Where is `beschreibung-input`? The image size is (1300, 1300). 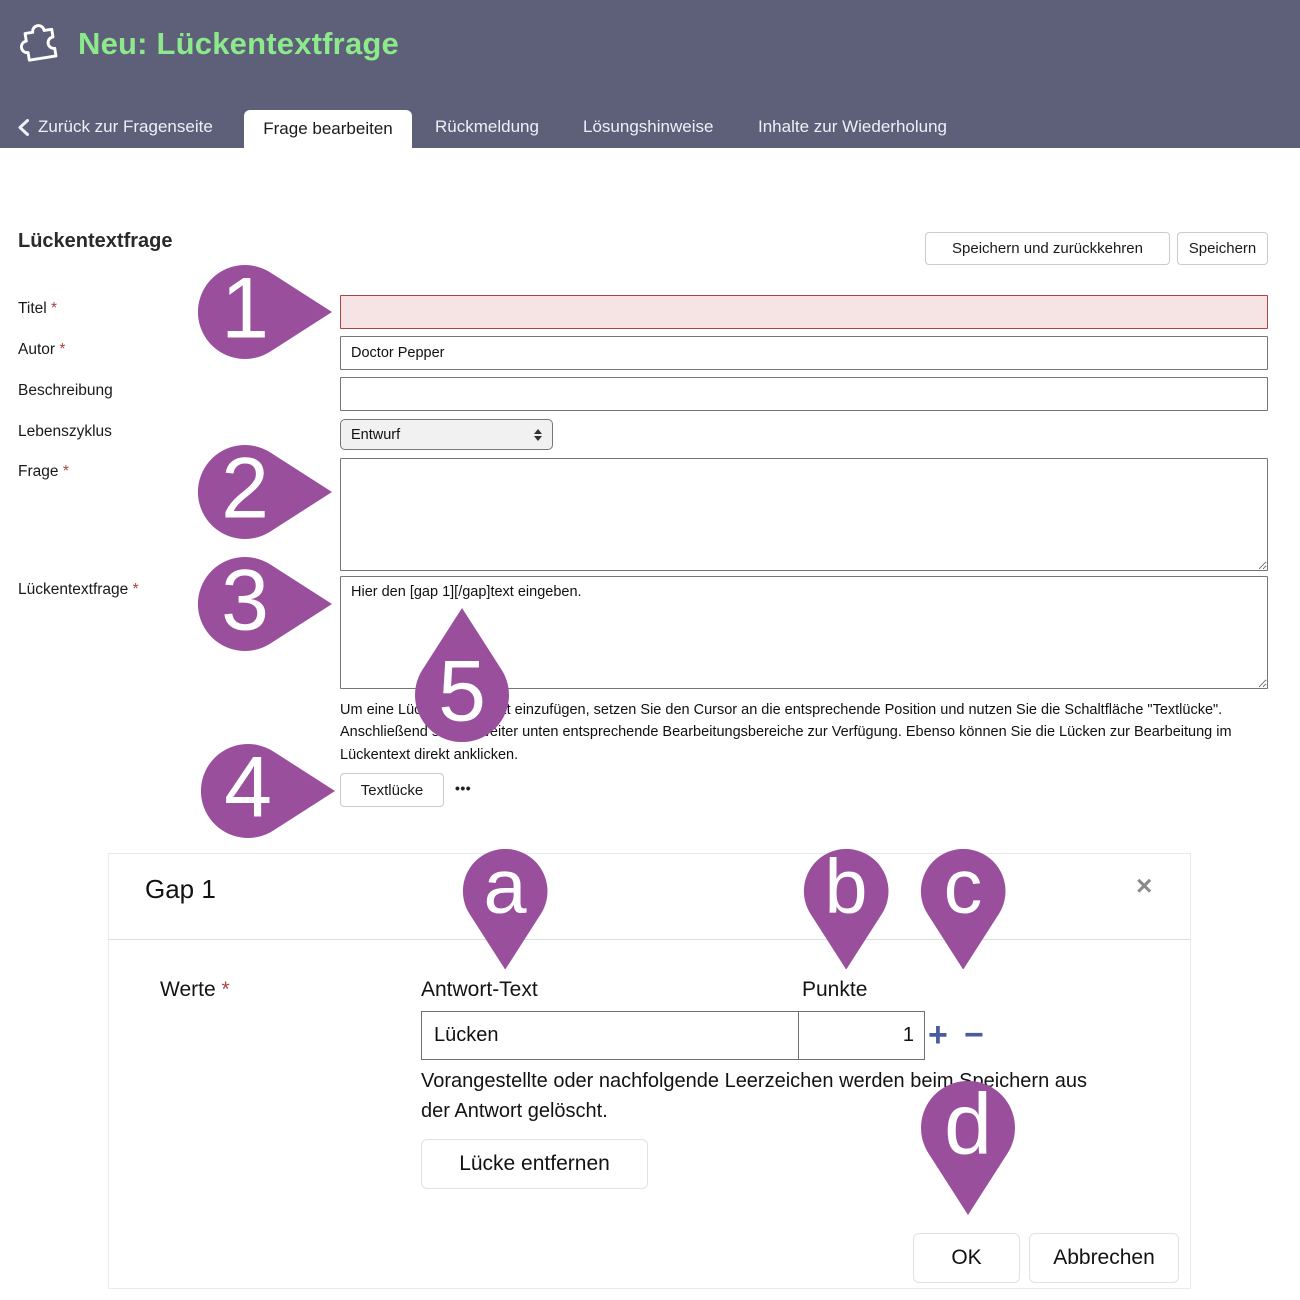 beschreibung-input is located at coordinates (804, 394).